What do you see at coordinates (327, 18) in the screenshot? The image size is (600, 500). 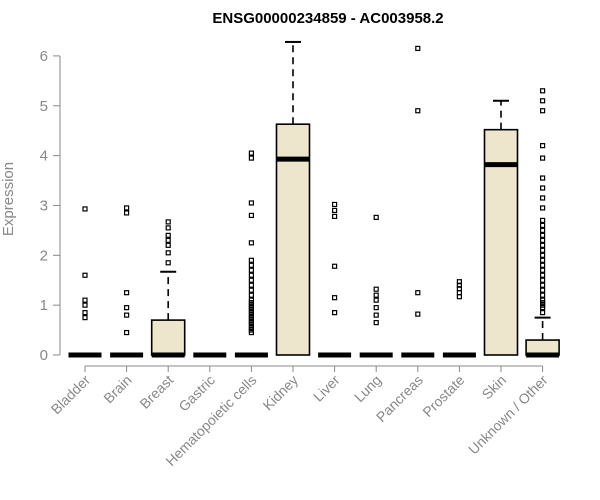 I see `chart-title: ENSG00000234859 - AC003958.2` at bounding box center [327, 18].